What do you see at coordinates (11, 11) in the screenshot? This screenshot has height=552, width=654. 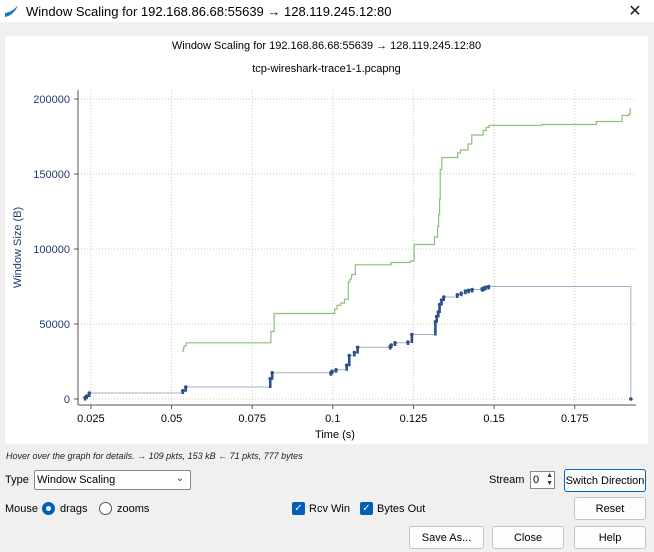 I see `wireshark-fin-icon` at bounding box center [11, 11].